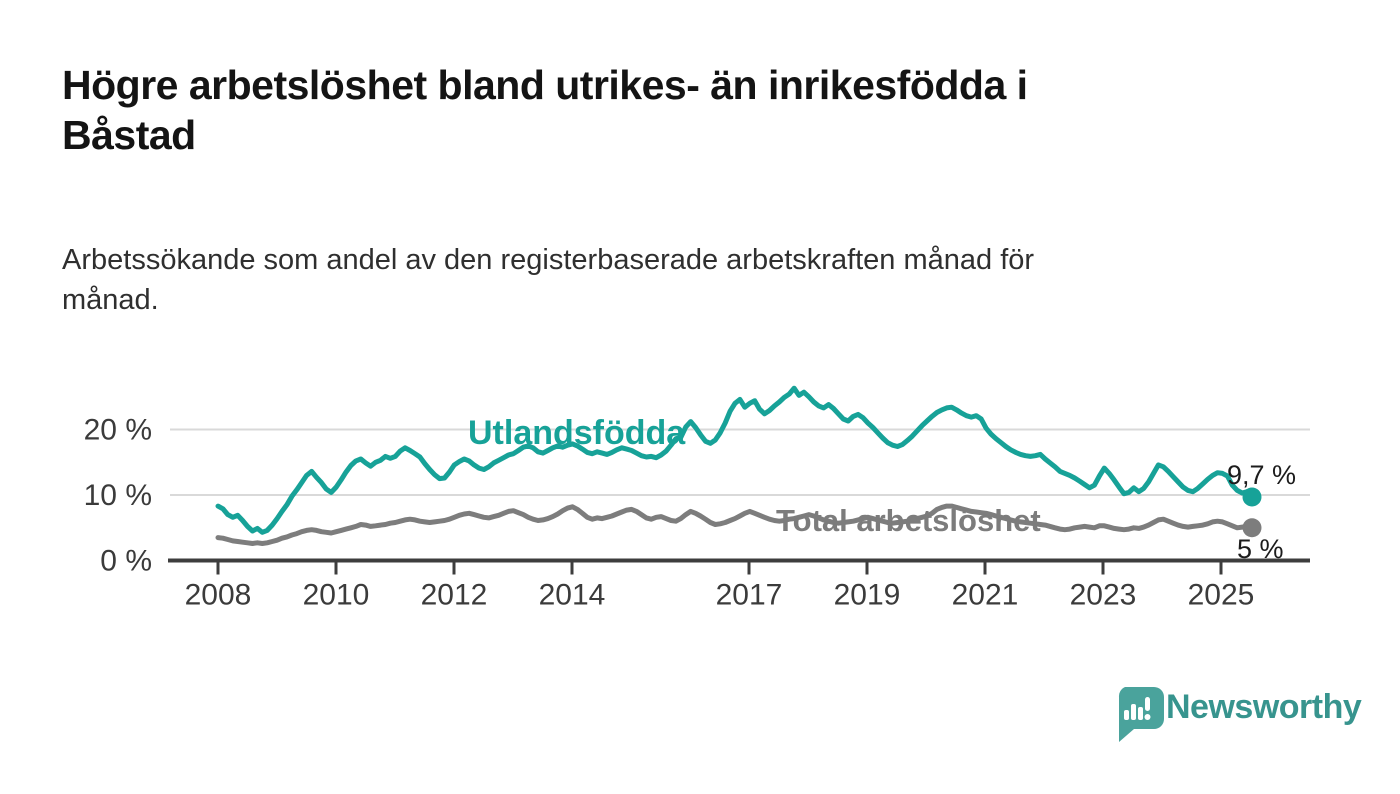 This screenshot has height=794, width=1400. What do you see at coordinates (908, 520) in the screenshot?
I see `series-label-total-arbetsloshet: Total arbetslöshet` at bounding box center [908, 520].